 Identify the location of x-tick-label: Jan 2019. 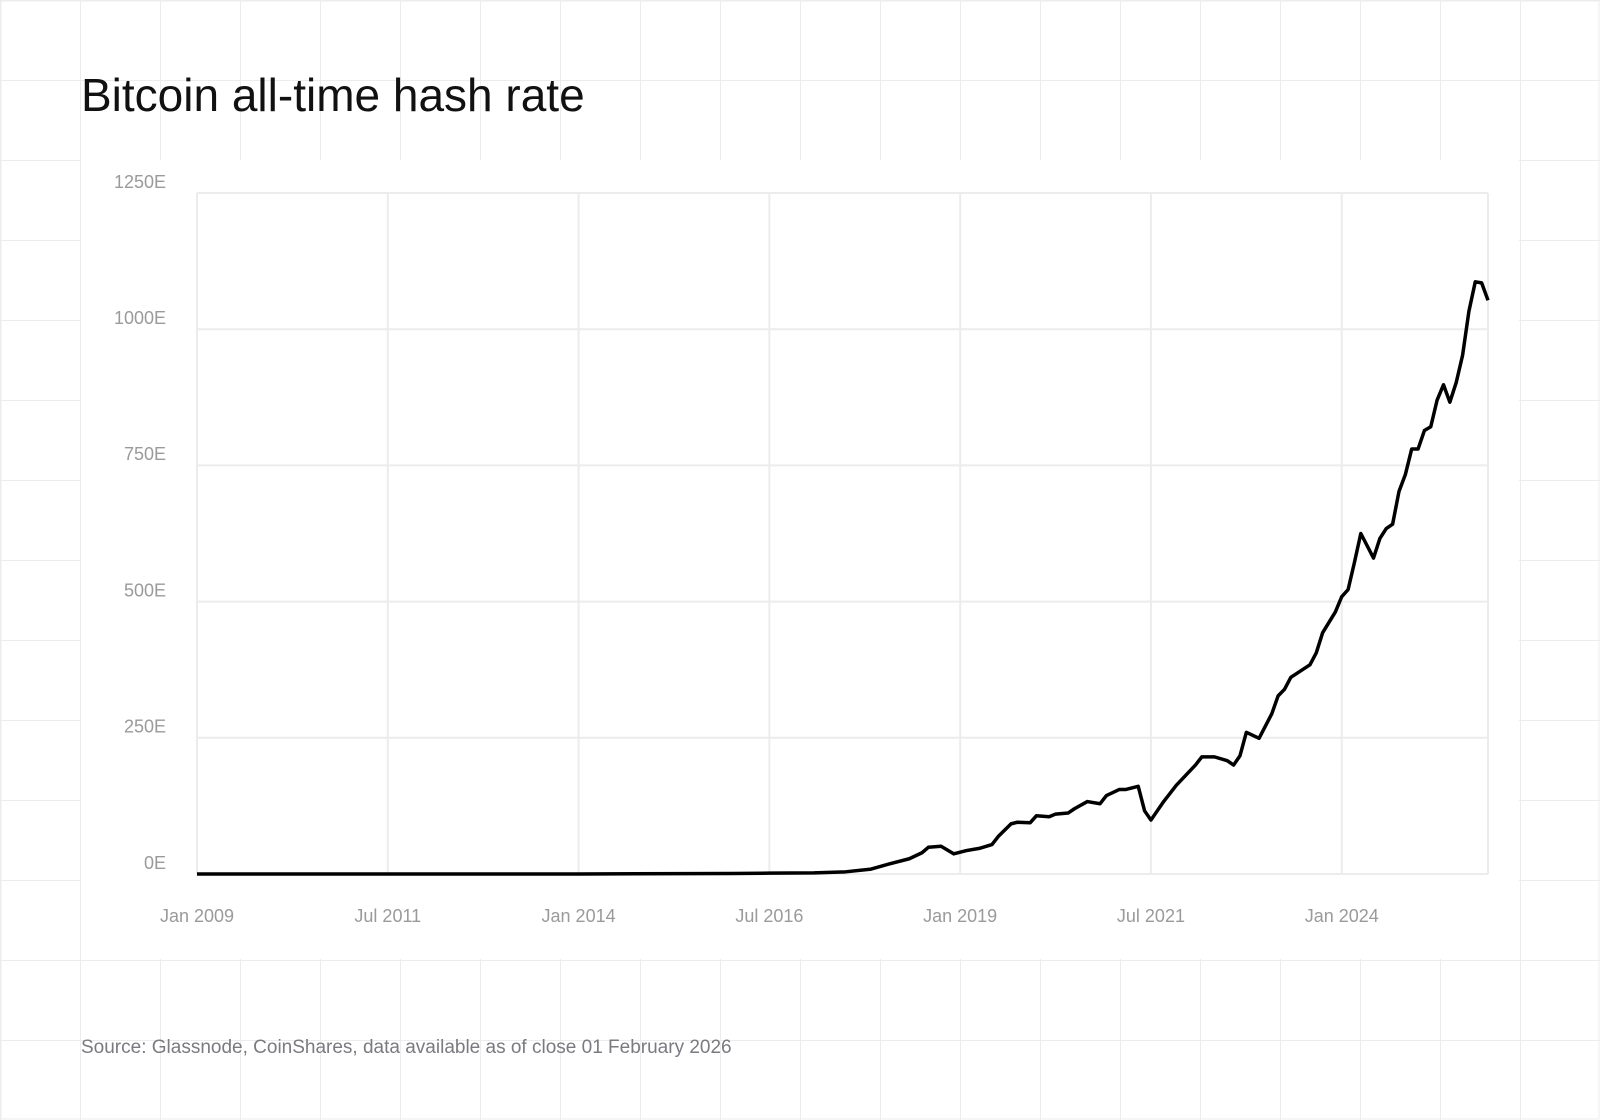
(960, 916).